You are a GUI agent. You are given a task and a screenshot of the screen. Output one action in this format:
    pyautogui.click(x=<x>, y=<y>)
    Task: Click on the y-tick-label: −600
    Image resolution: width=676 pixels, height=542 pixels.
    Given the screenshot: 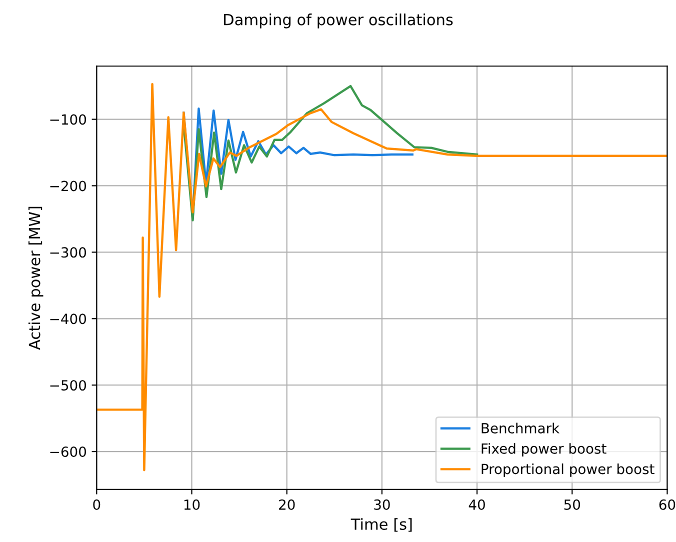 What is the action you would take?
    pyautogui.click(x=68, y=452)
    